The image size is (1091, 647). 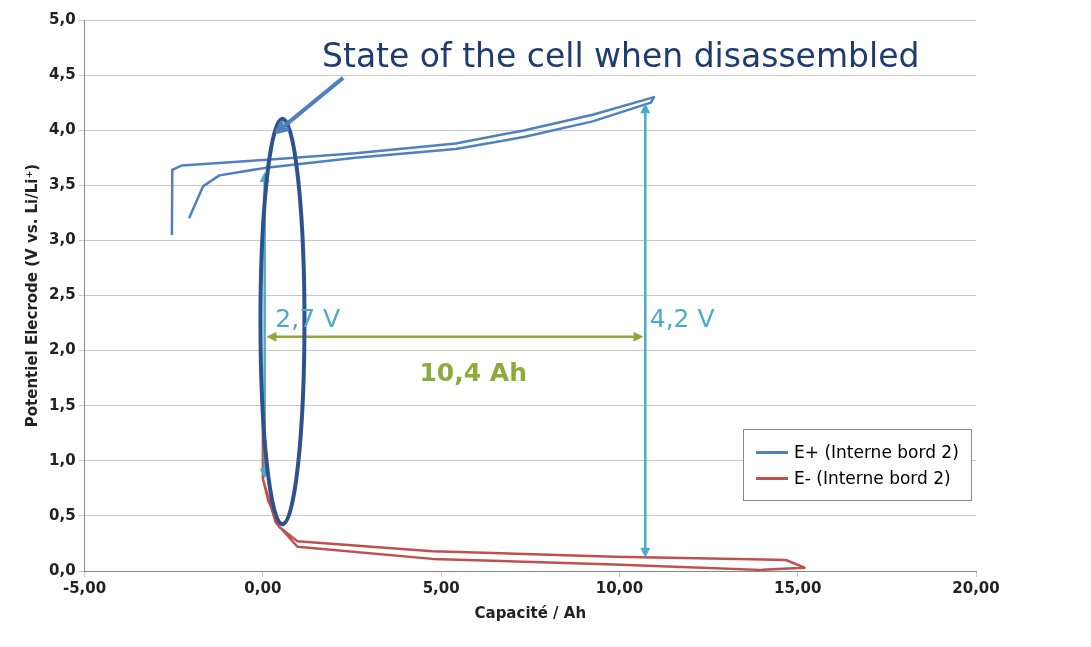 What do you see at coordinates (619, 587) in the screenshot?
I see `x-tick-label: 10,00` at bounding box center [619, 587].